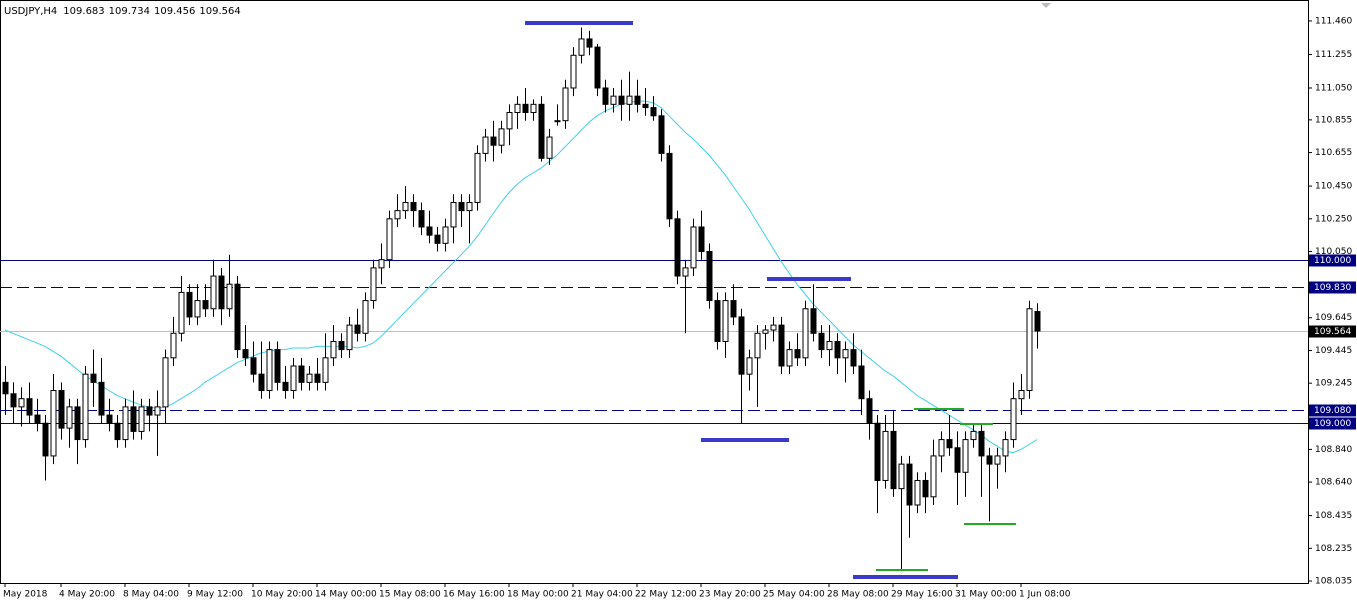 Image resolution: width=1357 pixels, height=605 pixels. Describe the element at coordinates (215, 595) in the screenshot. I see `x-tick-label: 9 May 12:00` at that location.